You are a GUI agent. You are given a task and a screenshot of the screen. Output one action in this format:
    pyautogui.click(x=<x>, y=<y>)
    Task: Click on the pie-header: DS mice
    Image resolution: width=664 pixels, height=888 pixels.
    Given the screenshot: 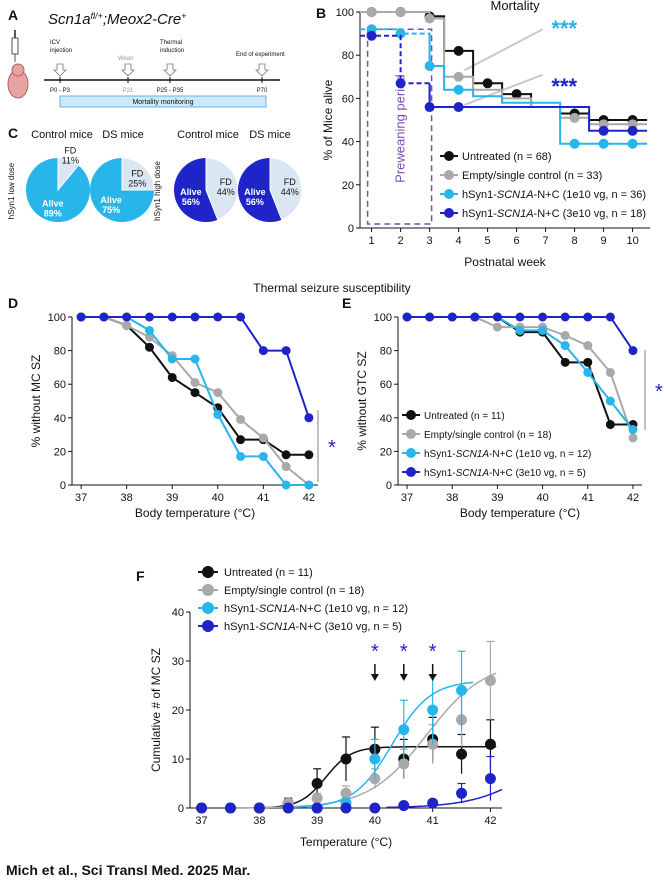 What is the action you would take?
    pyautogui.click(x=123, y=135)
    